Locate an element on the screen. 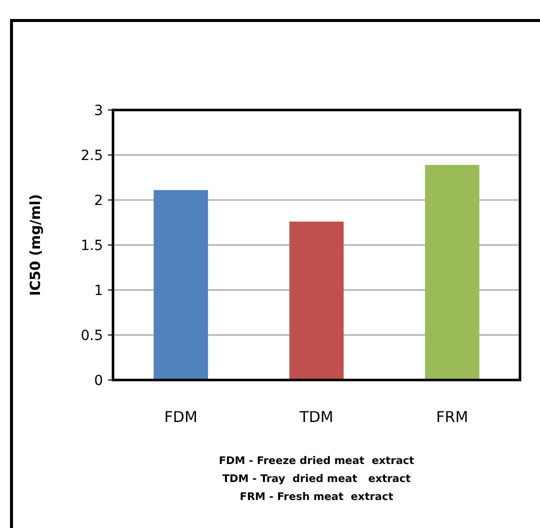 This screenshot has height=528, width=540. text: FDM - Freeze dried meat extract is located at coordinates (316, 461).